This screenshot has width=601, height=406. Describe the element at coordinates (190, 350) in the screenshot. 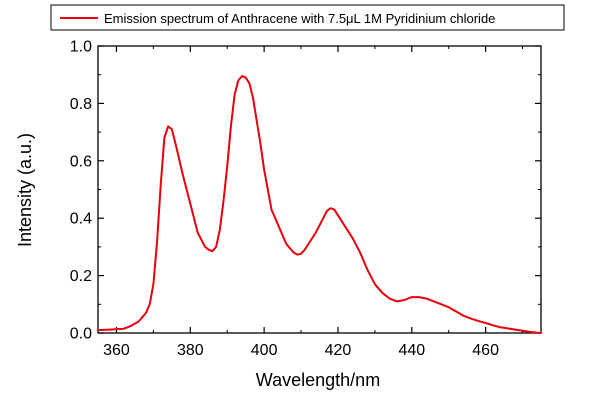

I see `x-tick-label: 380` at that location.